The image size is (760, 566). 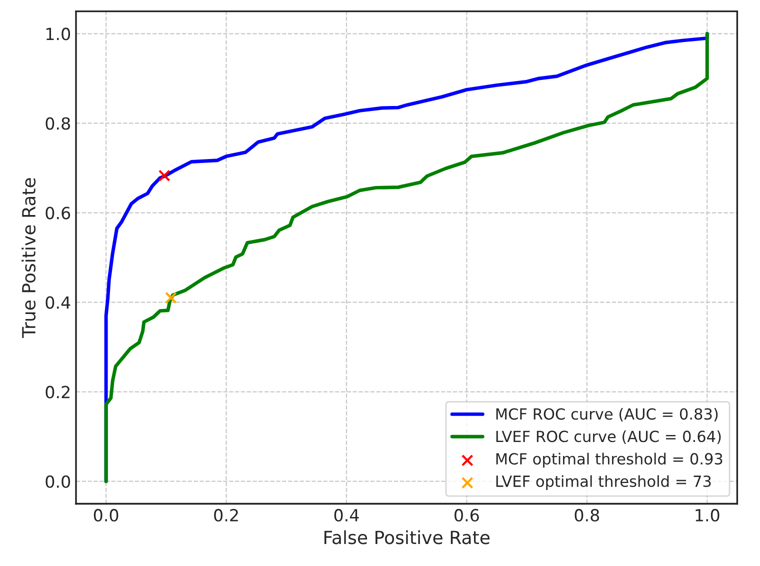 I want to click on y-axis-title: True Positive Rate, so click(x=29, y=258).